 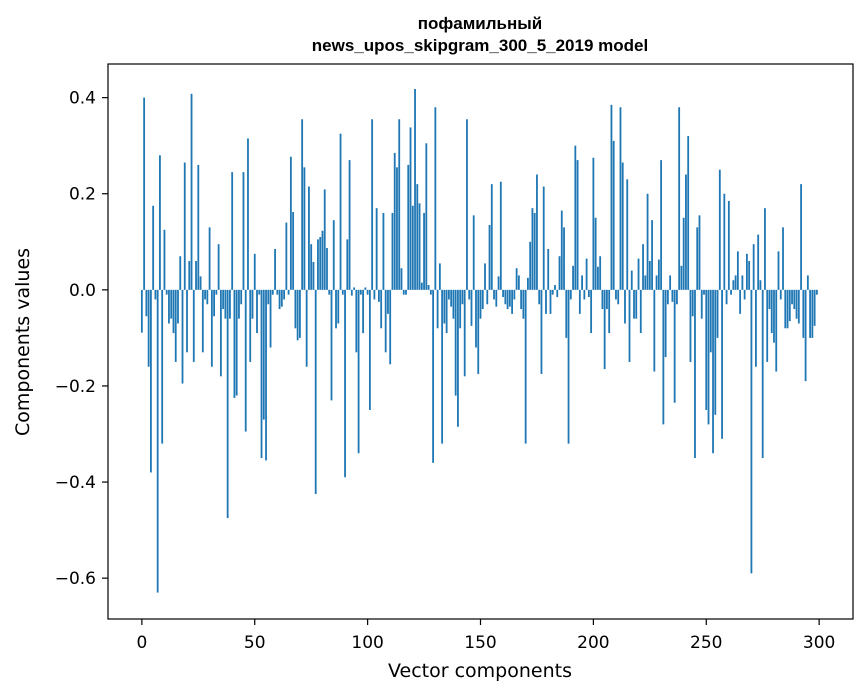 What do you see at coordinates (480, 643) in the screenshot?
I see `x-tick-label: 150` at bounding box center [480, 643].